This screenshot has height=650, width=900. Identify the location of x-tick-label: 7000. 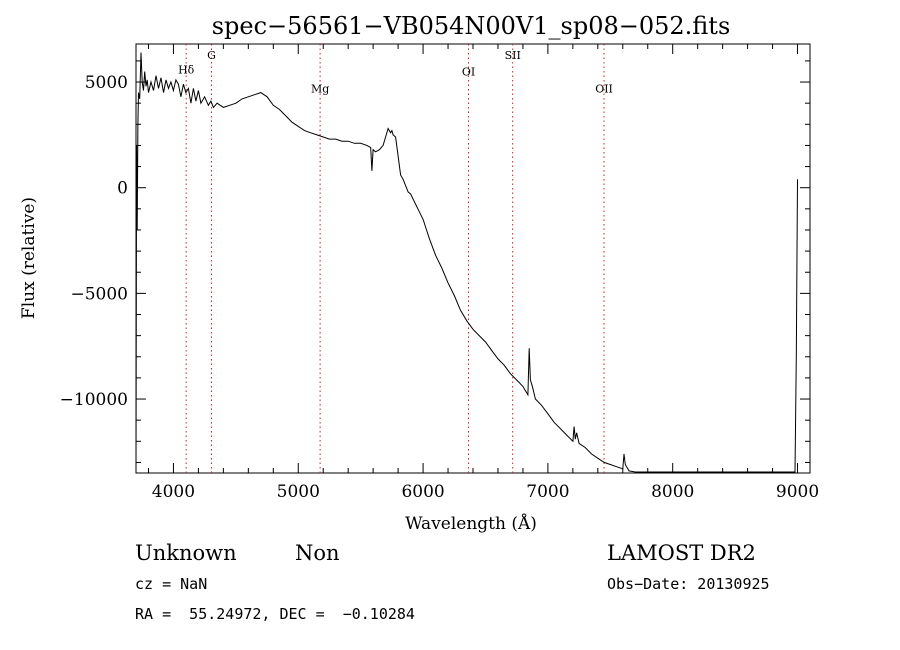
(547, 492).